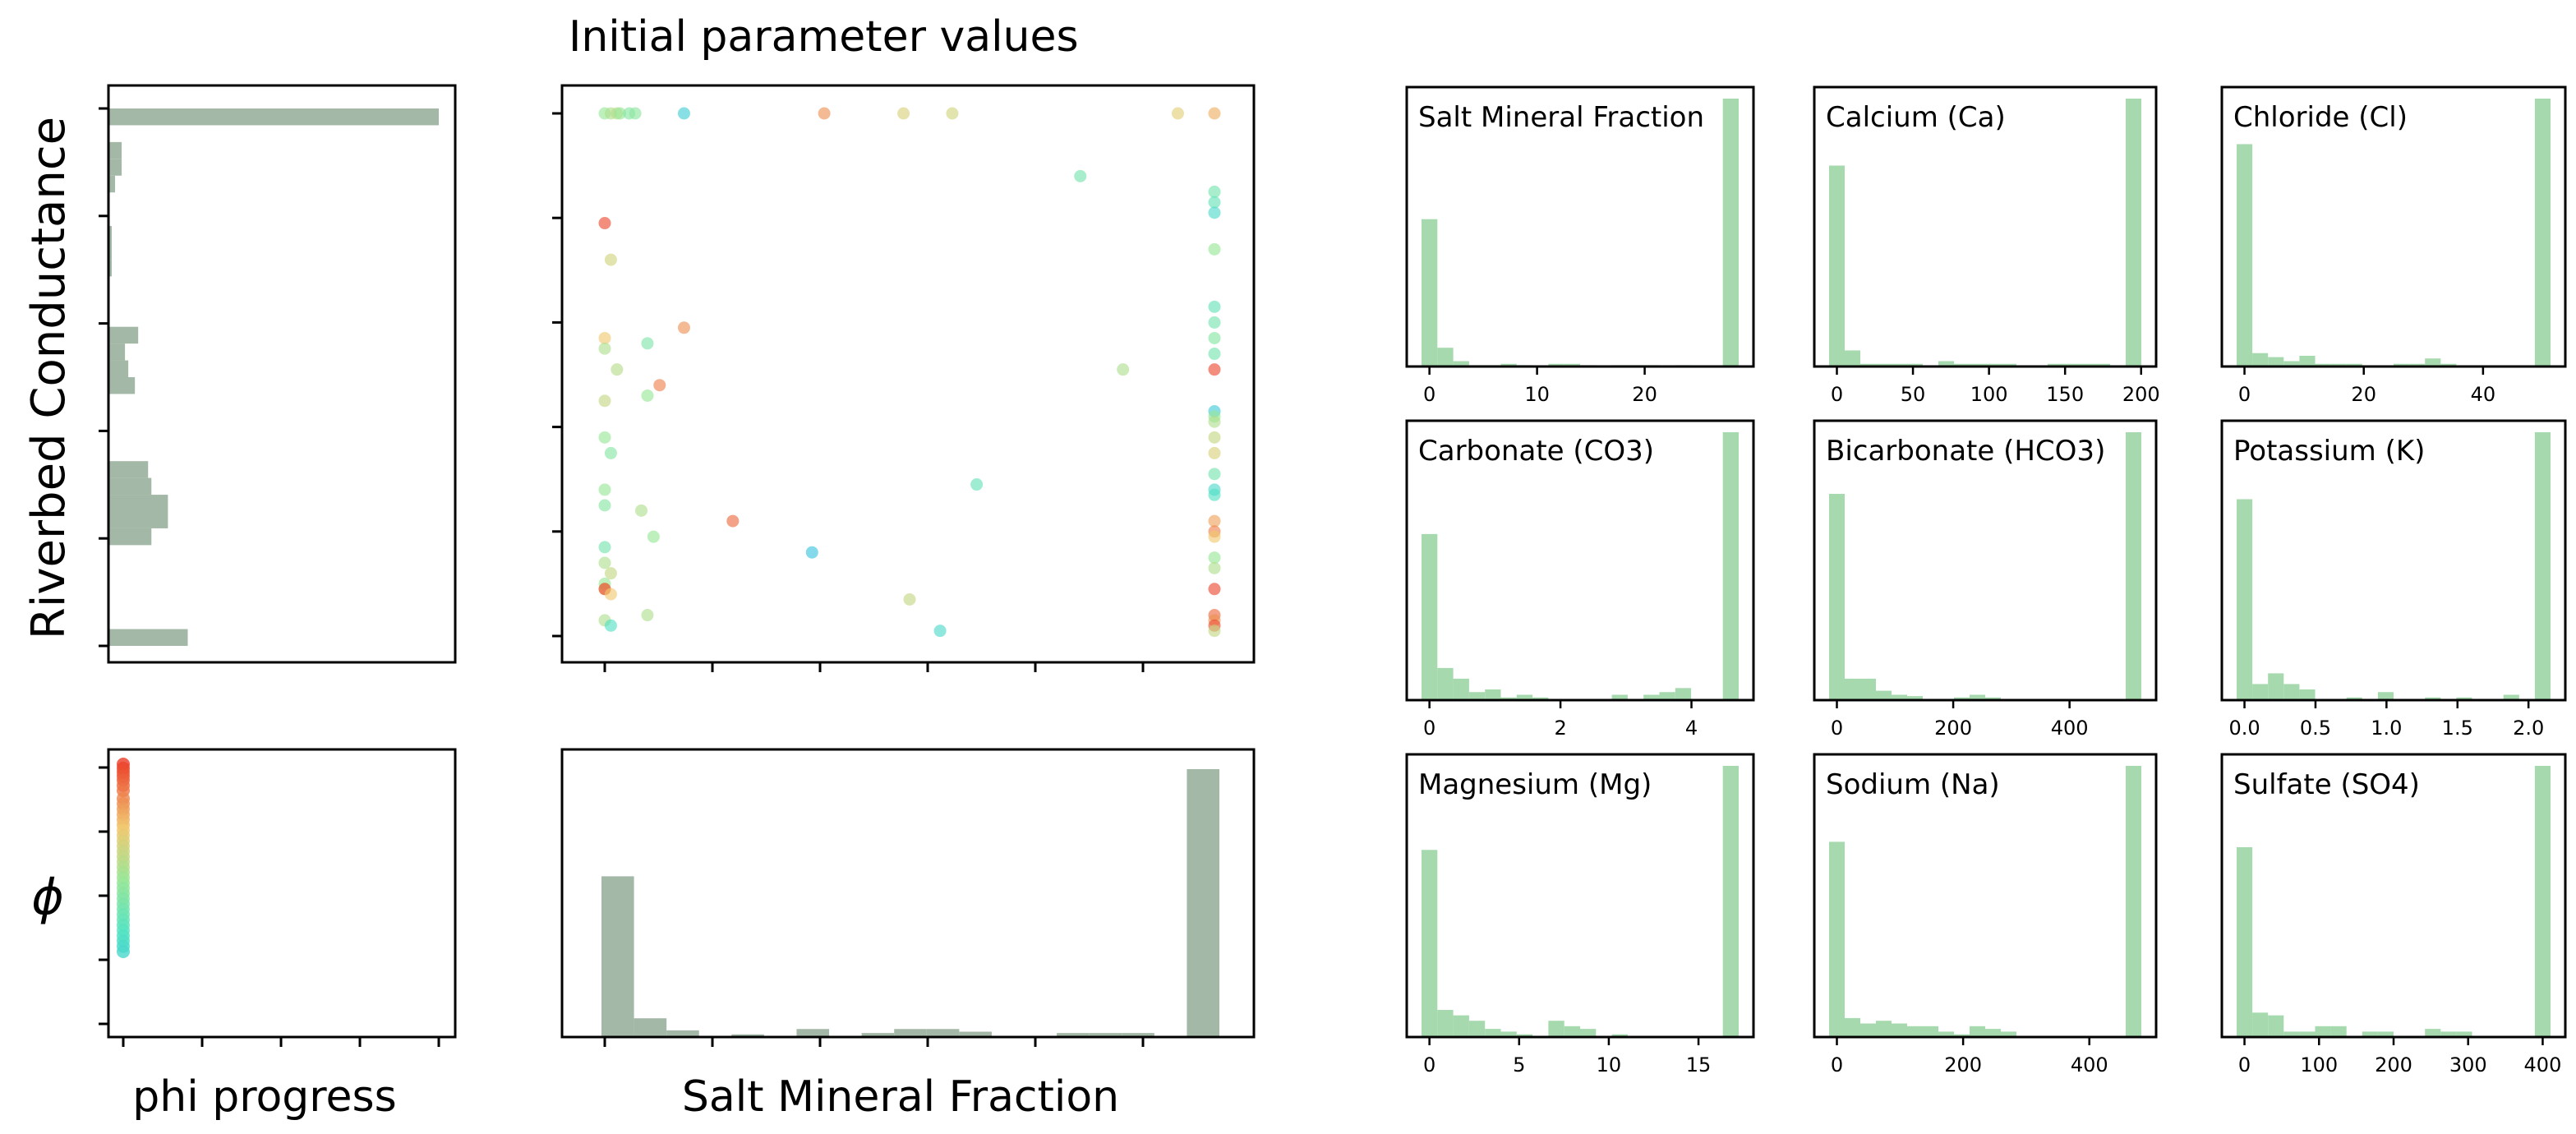 This screenshot has width=2576, height=1134. I want to click on x-tick-label: 2.0, so click(2528, 729).